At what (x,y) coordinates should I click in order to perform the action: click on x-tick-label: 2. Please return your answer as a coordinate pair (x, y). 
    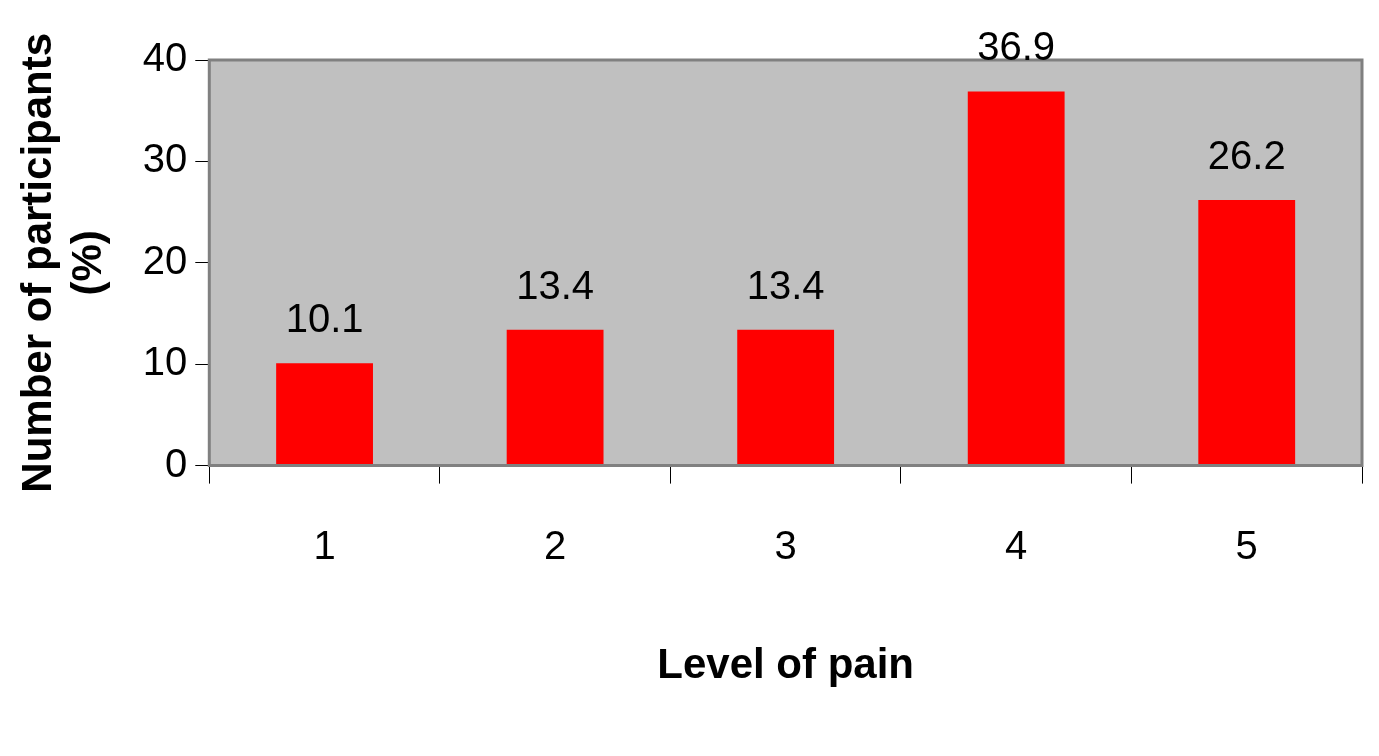
    Looking at the image, I should click on (555, 544).